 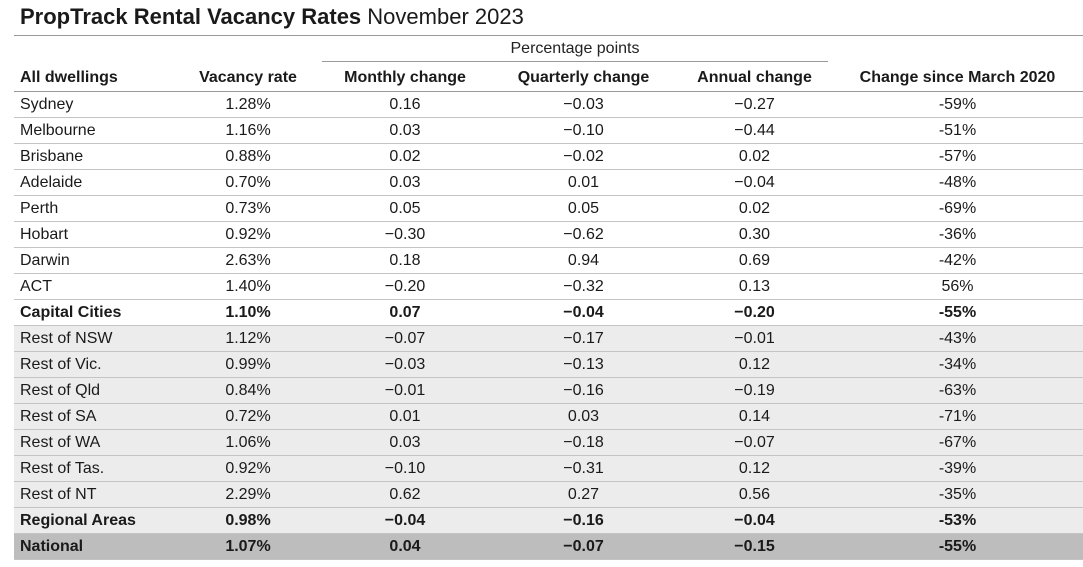 What do you see at coordinates (95, 260) in the screenshot?
I see `row-label: Darwin` at bounding box center [95, 260].